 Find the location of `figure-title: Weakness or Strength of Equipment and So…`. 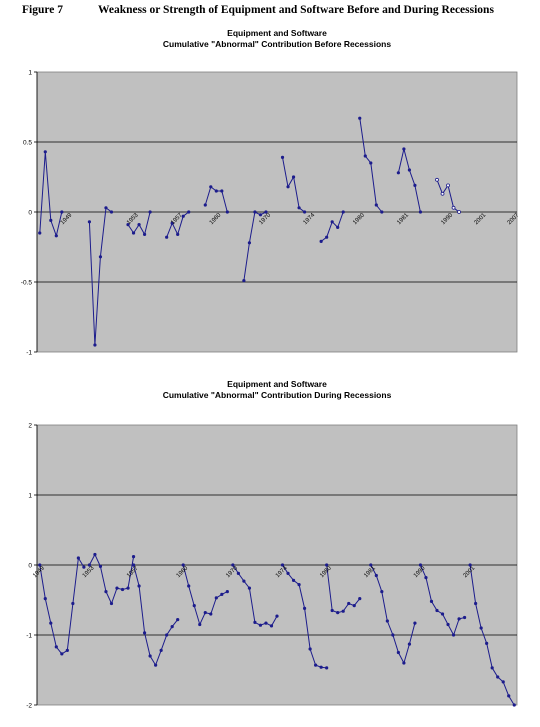

figure-title: Weakness or Strength of Equipment and So… is located at coordinates (296, 10).